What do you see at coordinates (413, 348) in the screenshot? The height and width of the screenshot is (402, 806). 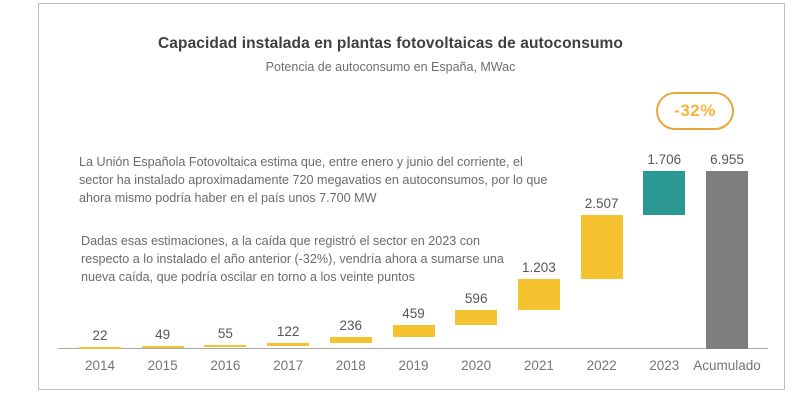 I see `x-axis-line` at bounding box center [413, 348].